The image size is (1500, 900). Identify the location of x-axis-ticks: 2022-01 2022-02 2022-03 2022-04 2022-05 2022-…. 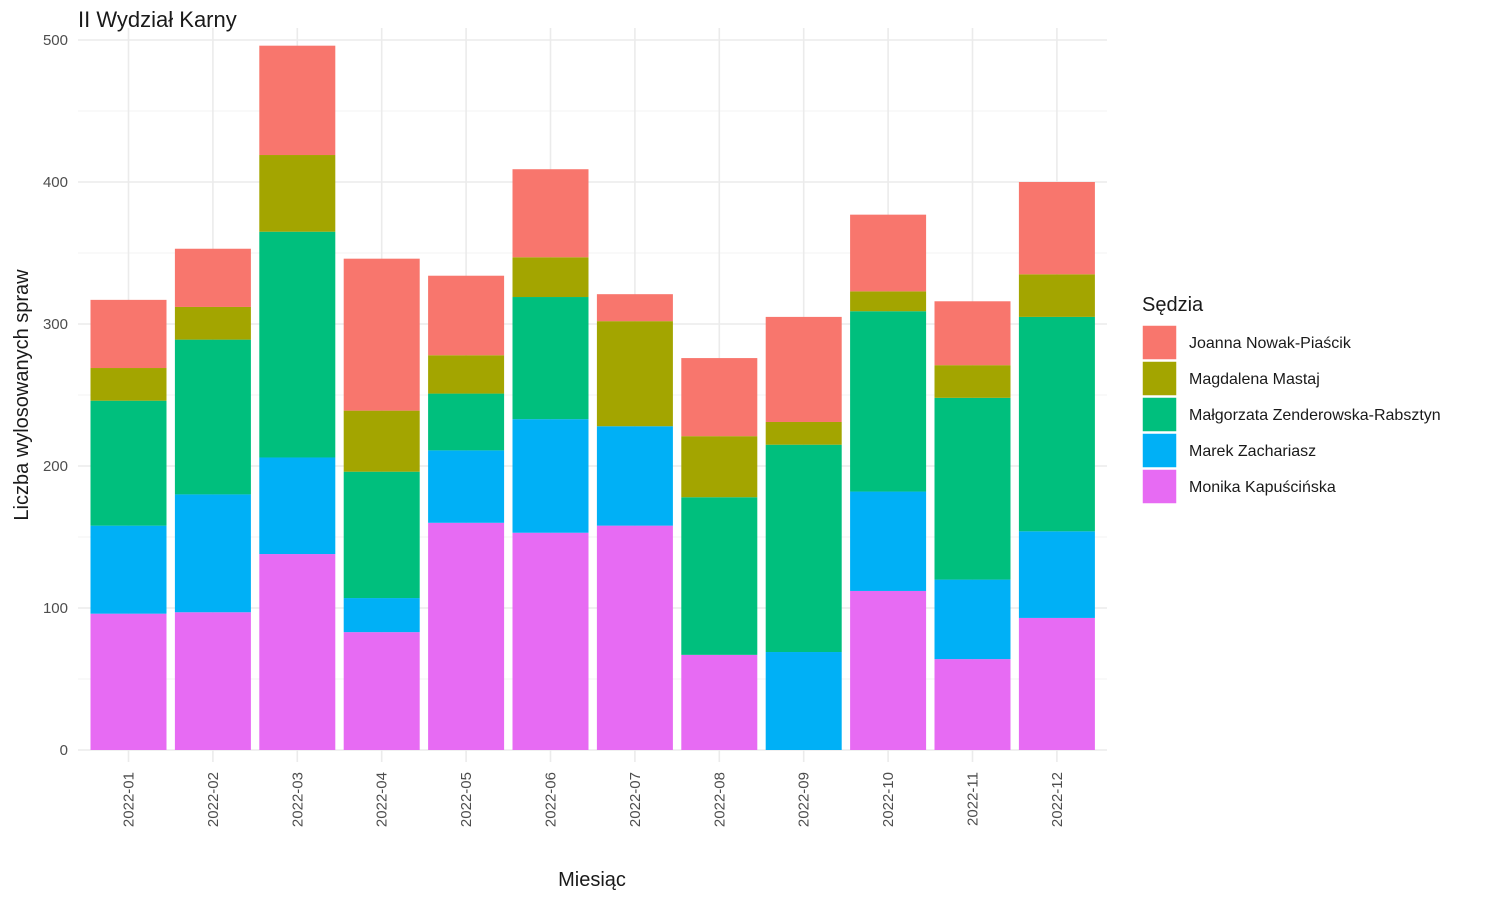
(593, 799).